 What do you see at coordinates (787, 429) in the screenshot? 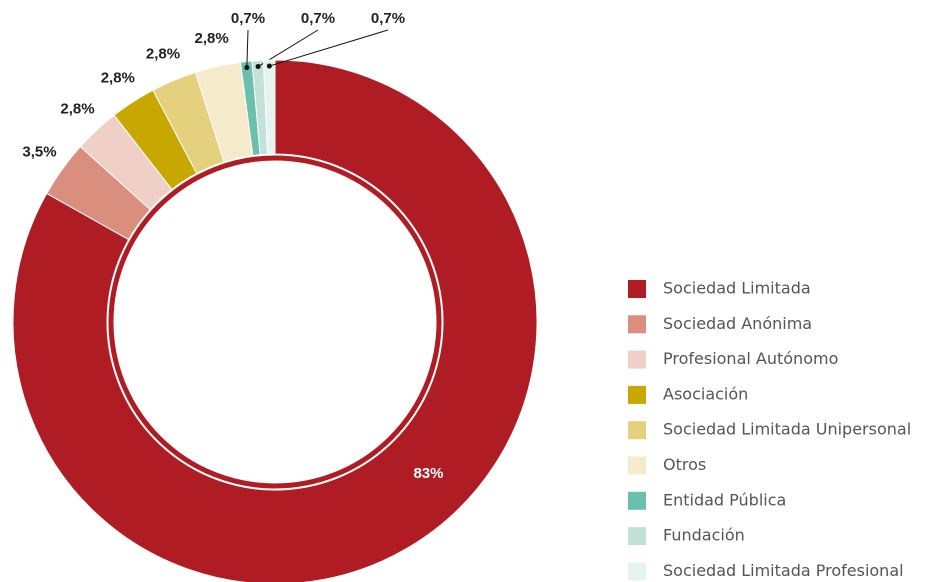
I see `legend-label: Sociedad Limitada Unipersonal` at bounding box center [787, 429].